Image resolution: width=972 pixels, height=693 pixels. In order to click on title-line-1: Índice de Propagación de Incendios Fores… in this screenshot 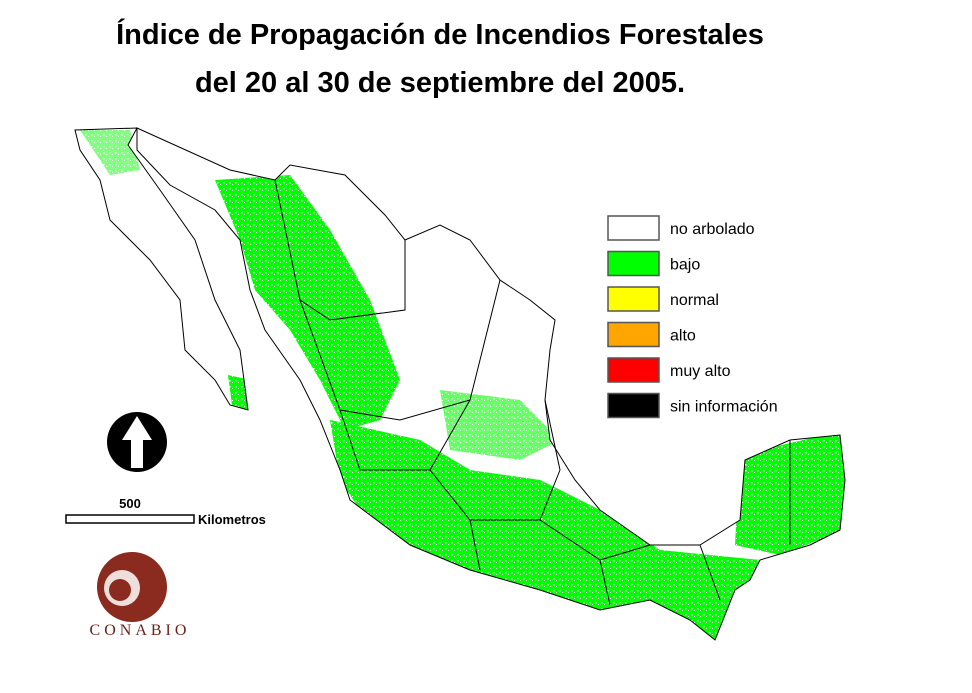, I will do `click(440, 34)`.